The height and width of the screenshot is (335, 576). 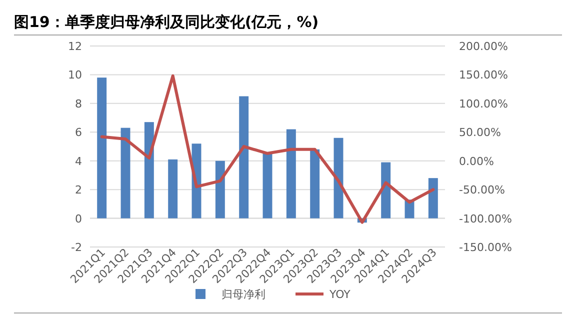 What do you see at coordinates (76, 247) in the screenshot?
I see `y-tick-label: -2` at bounding box center [76, 247].